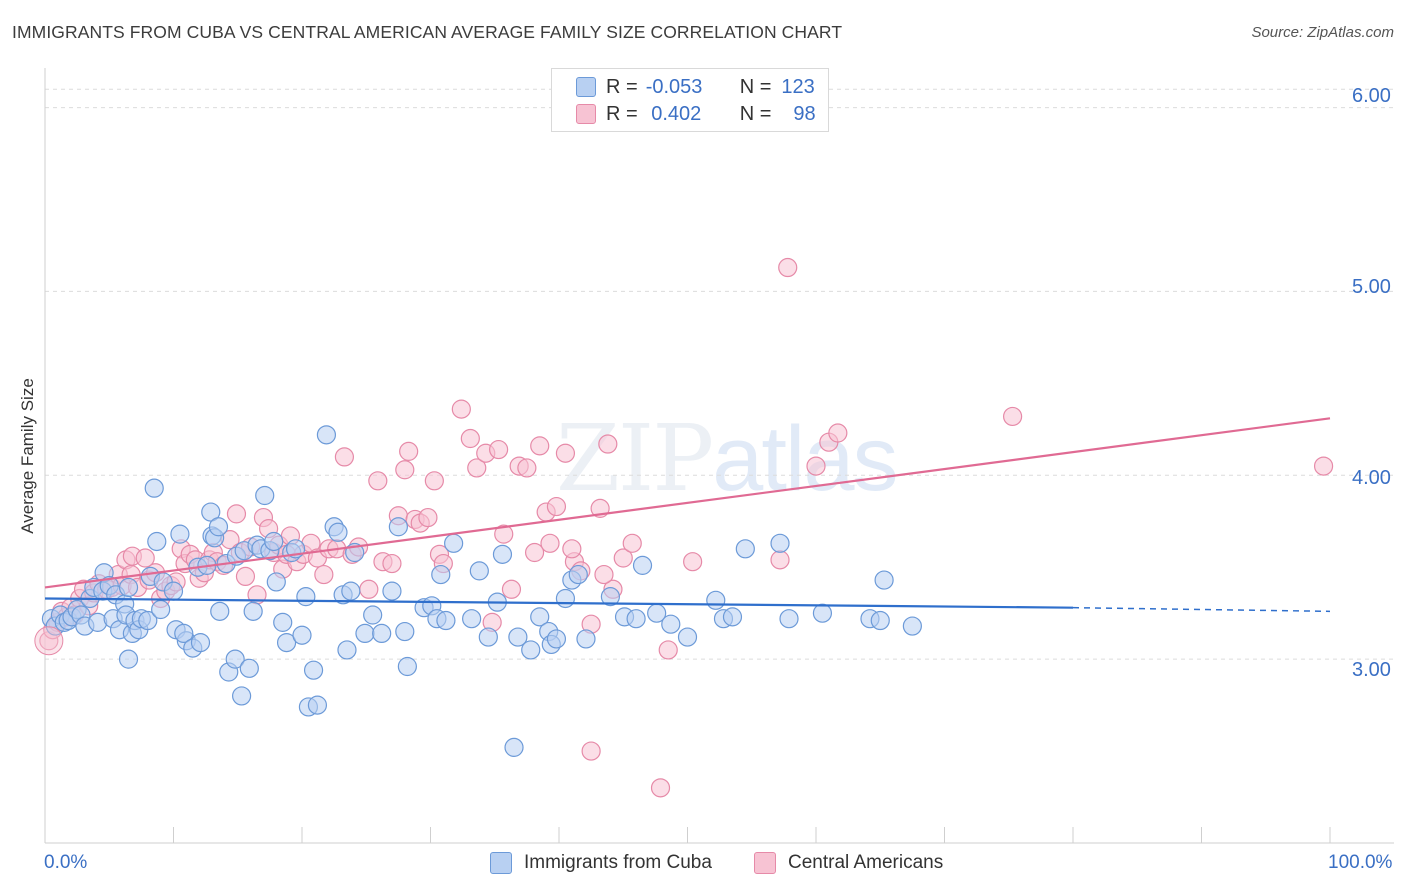 This screenshot has height=892, width=1406. What do you see at coordinates (690, 100) in the screenshot?
I see `stats-legend: R = -0.053 N = 123 R = 0.402 N = 98` at bounding box center [690, 100].